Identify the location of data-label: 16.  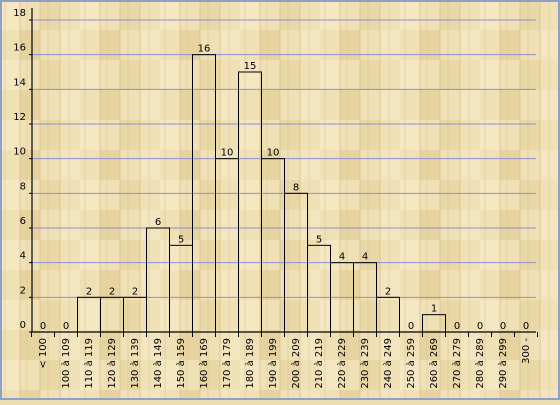
(204, 49).